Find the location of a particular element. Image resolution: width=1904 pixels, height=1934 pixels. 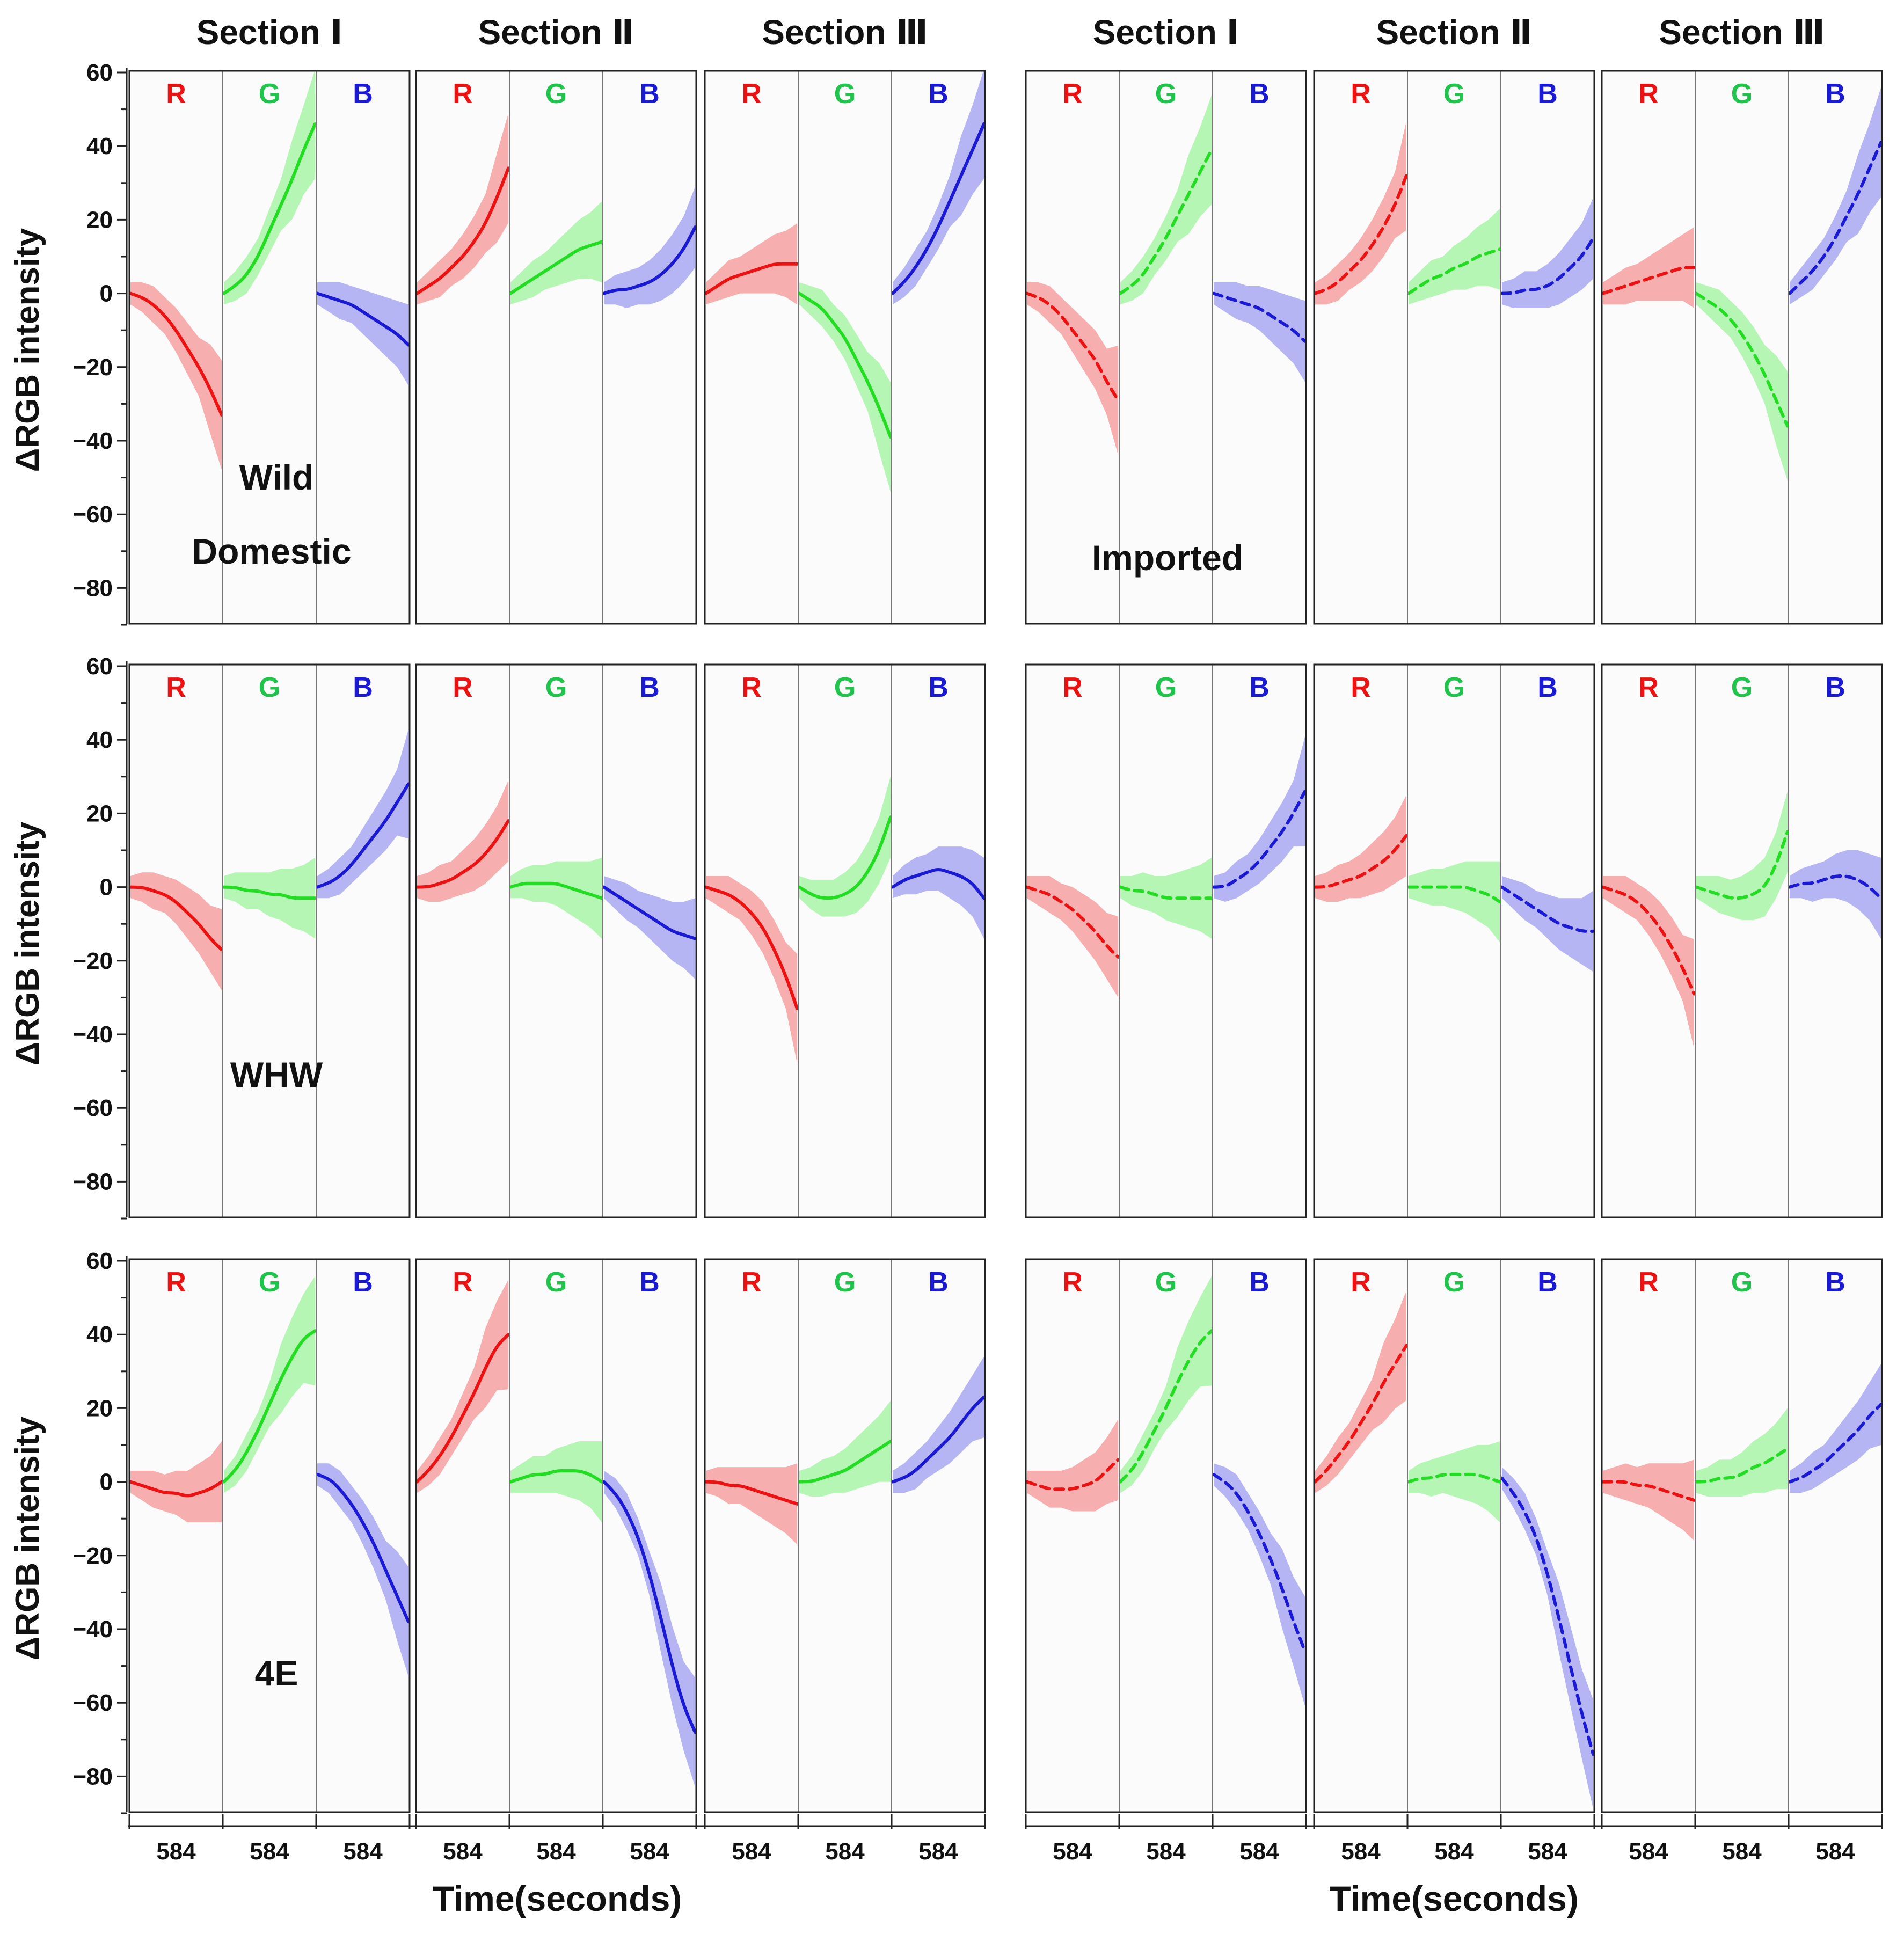

y-tick-label: −80 is located at coordinates (92, 1776).